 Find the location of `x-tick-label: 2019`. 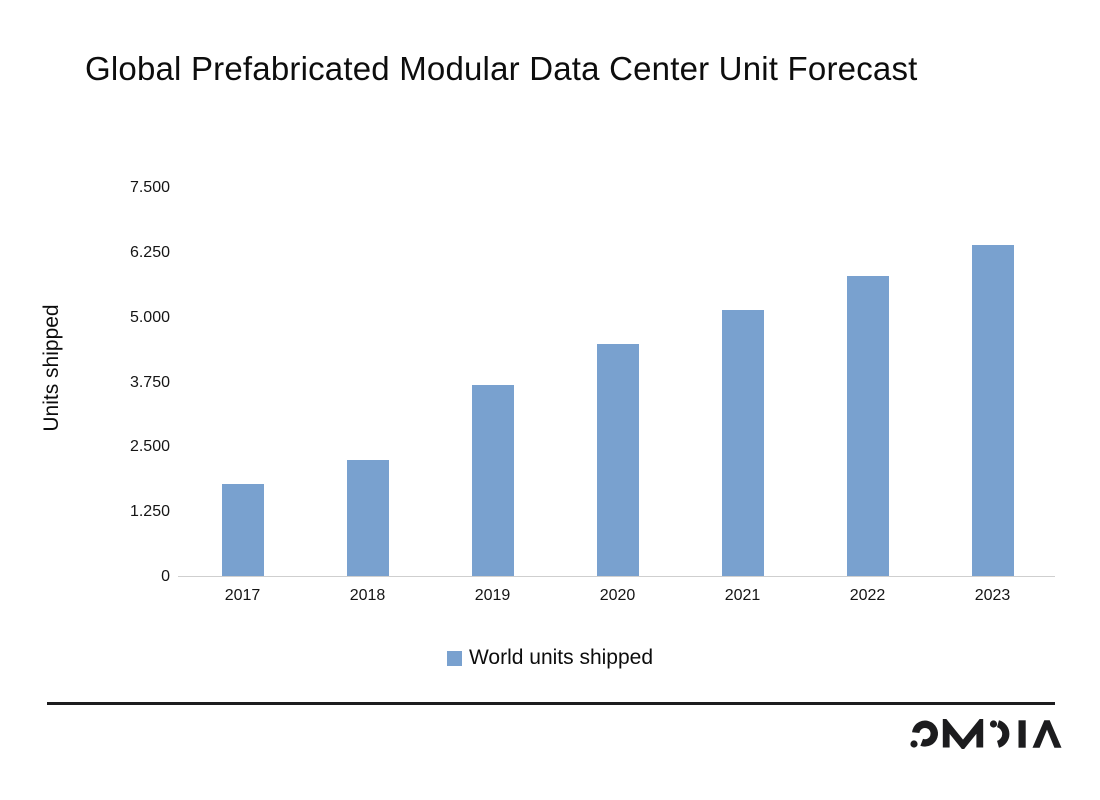

x-tick-label: 2019 is located at coordinates (492, 595).